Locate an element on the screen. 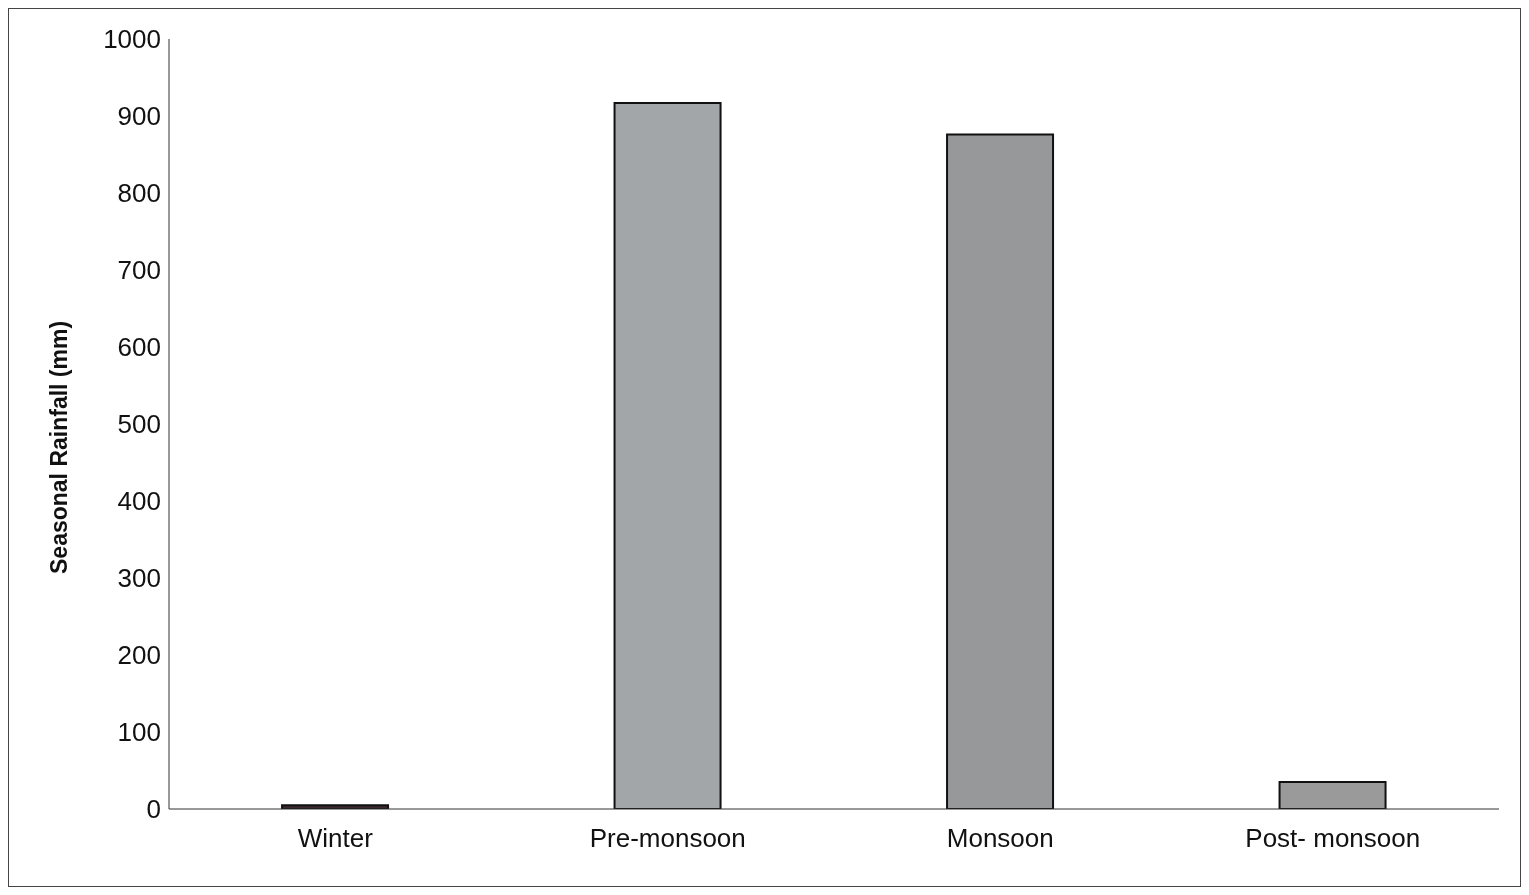 The width and height of the screenshot is (1529, 895). y-tick-label: 200 is located at coordinates (139, 655).